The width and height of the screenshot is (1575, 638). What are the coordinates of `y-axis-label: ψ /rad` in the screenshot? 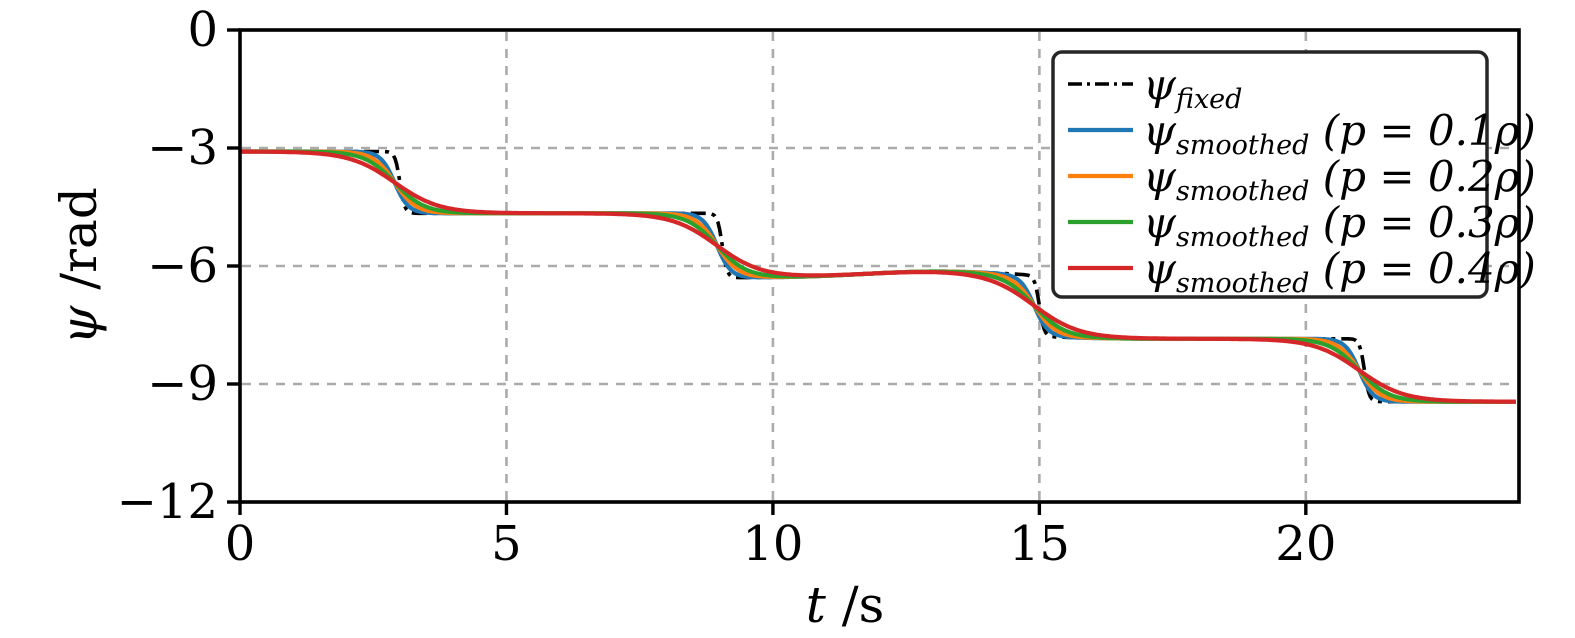 It's located at (79, 266).